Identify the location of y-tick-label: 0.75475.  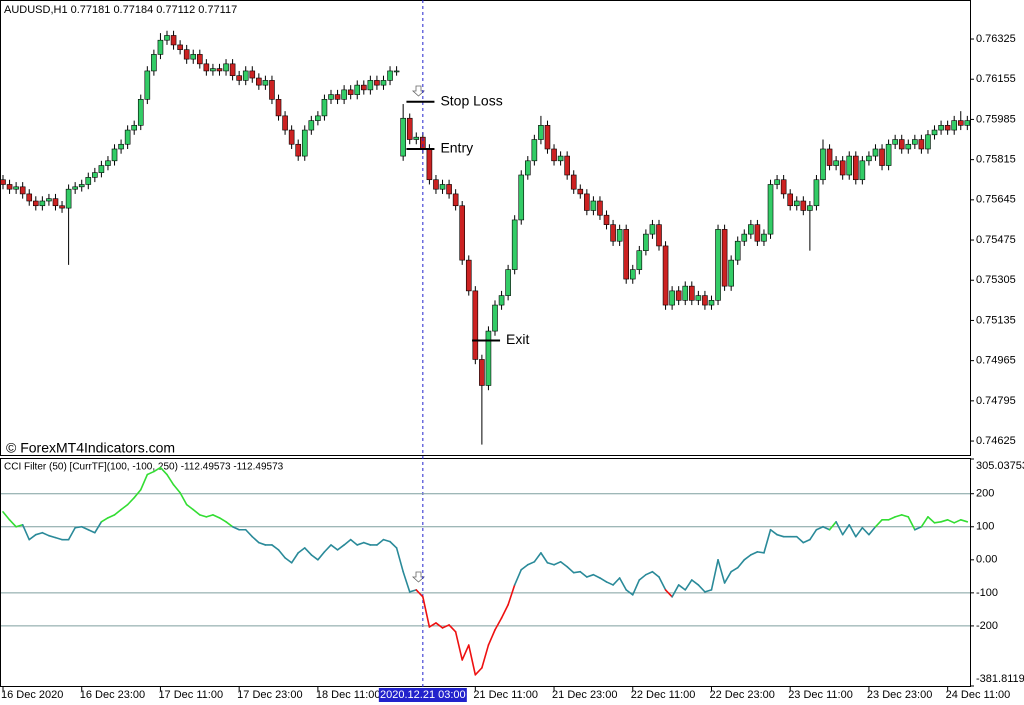
(996, 240).